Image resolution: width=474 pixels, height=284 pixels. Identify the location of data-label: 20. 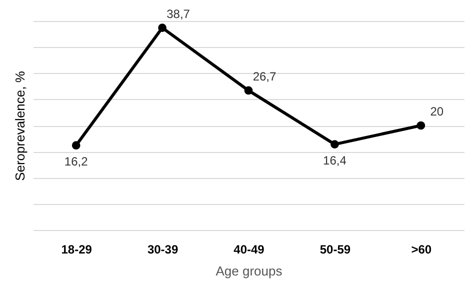
(437, 111).